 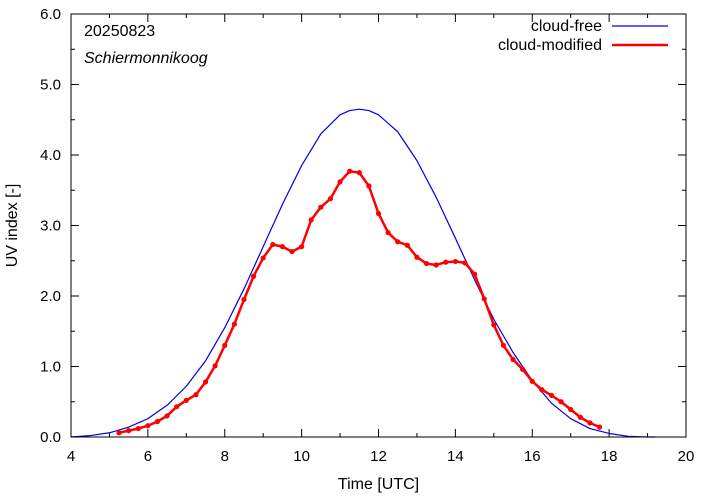 What do you see at coordinates (50, 437) in the screenshot?
I see `y-tick-label: 0.0` at bounding box center [50, 437].